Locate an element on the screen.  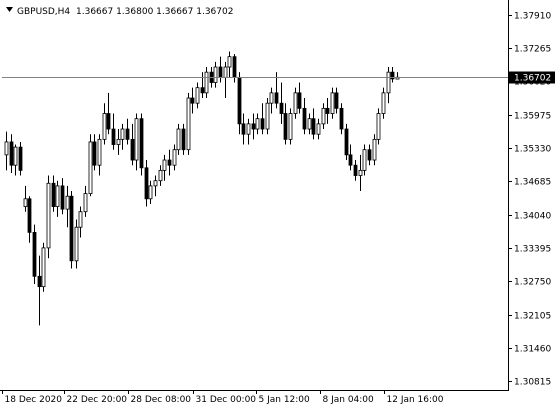
time-tick-label: 31 Dec 00:00 is located at coordinates (226, 400).